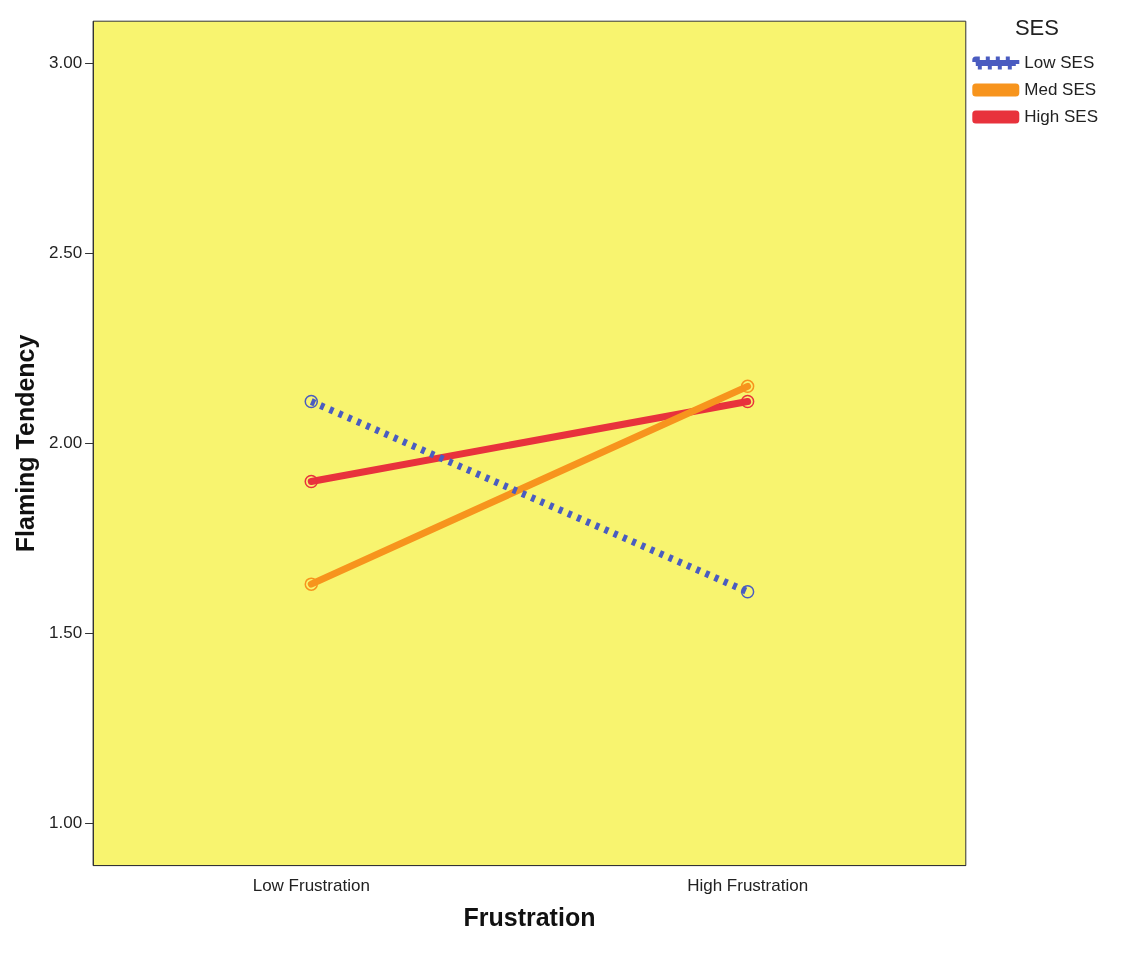  Describe the element at coordinates (65, 633) in the screenshot. I see `y-tick-label: 1.50` at that location.